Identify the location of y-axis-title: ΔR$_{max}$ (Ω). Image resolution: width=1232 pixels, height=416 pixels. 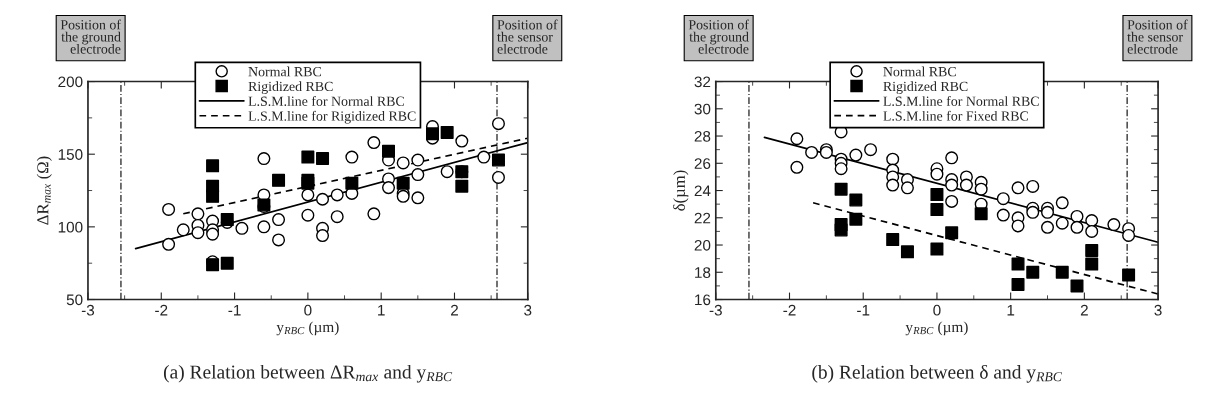
(44, 190).